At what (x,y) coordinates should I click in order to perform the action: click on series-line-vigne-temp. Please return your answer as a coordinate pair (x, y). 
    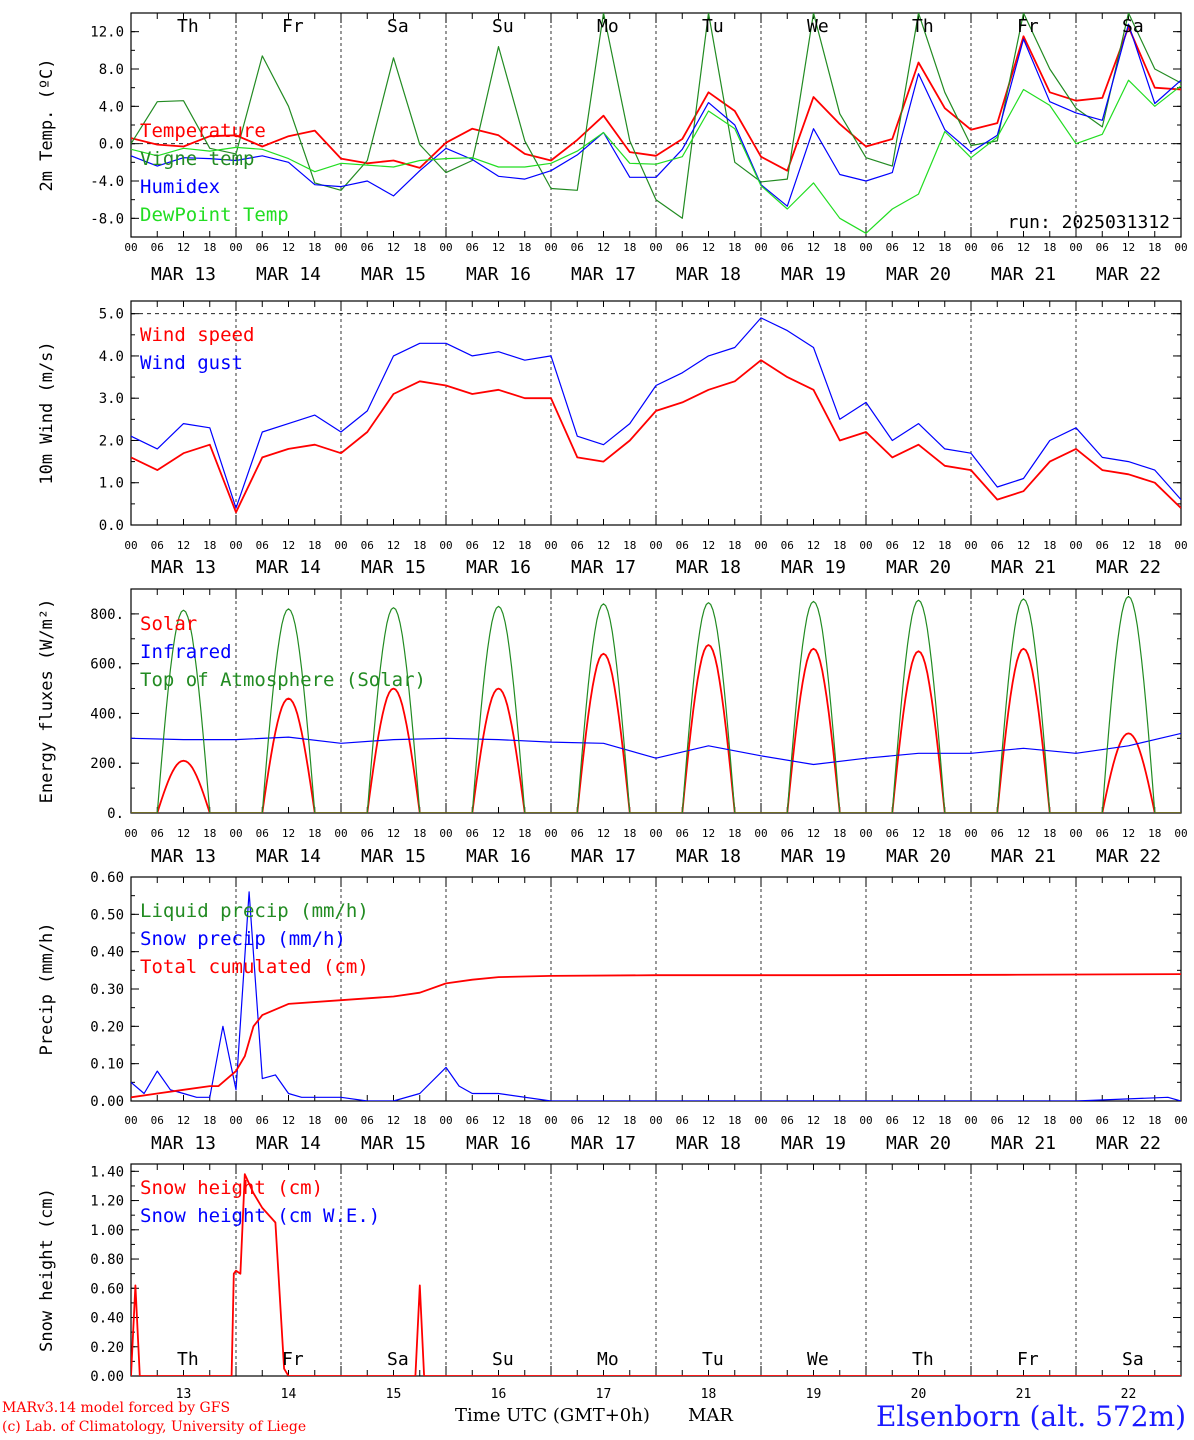
    Looking at the image, I should click on (656, 116).